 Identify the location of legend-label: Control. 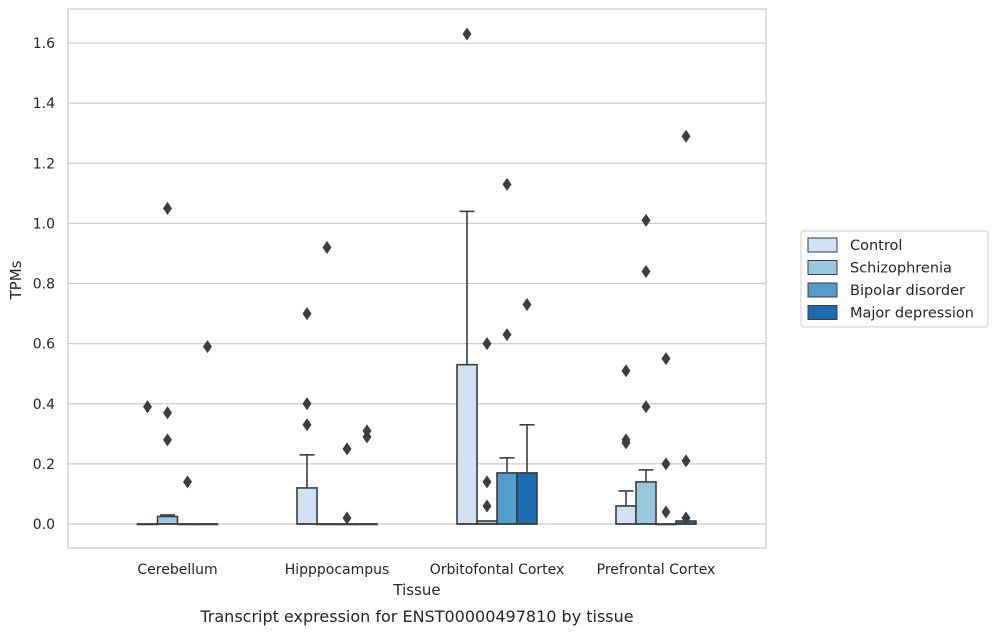
(876, 246).